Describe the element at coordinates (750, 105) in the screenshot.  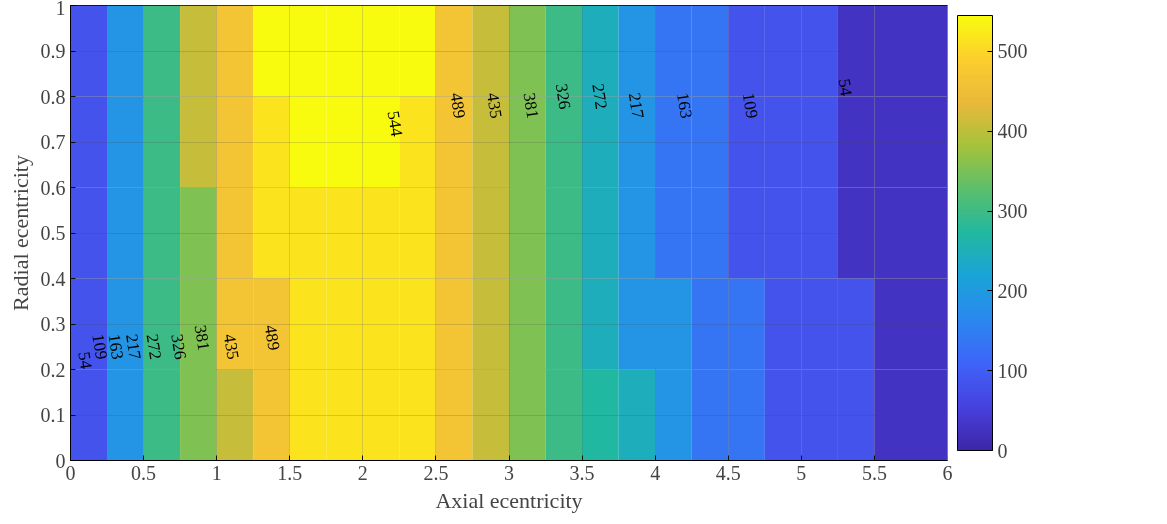
I see `annotation: 109` at that location.